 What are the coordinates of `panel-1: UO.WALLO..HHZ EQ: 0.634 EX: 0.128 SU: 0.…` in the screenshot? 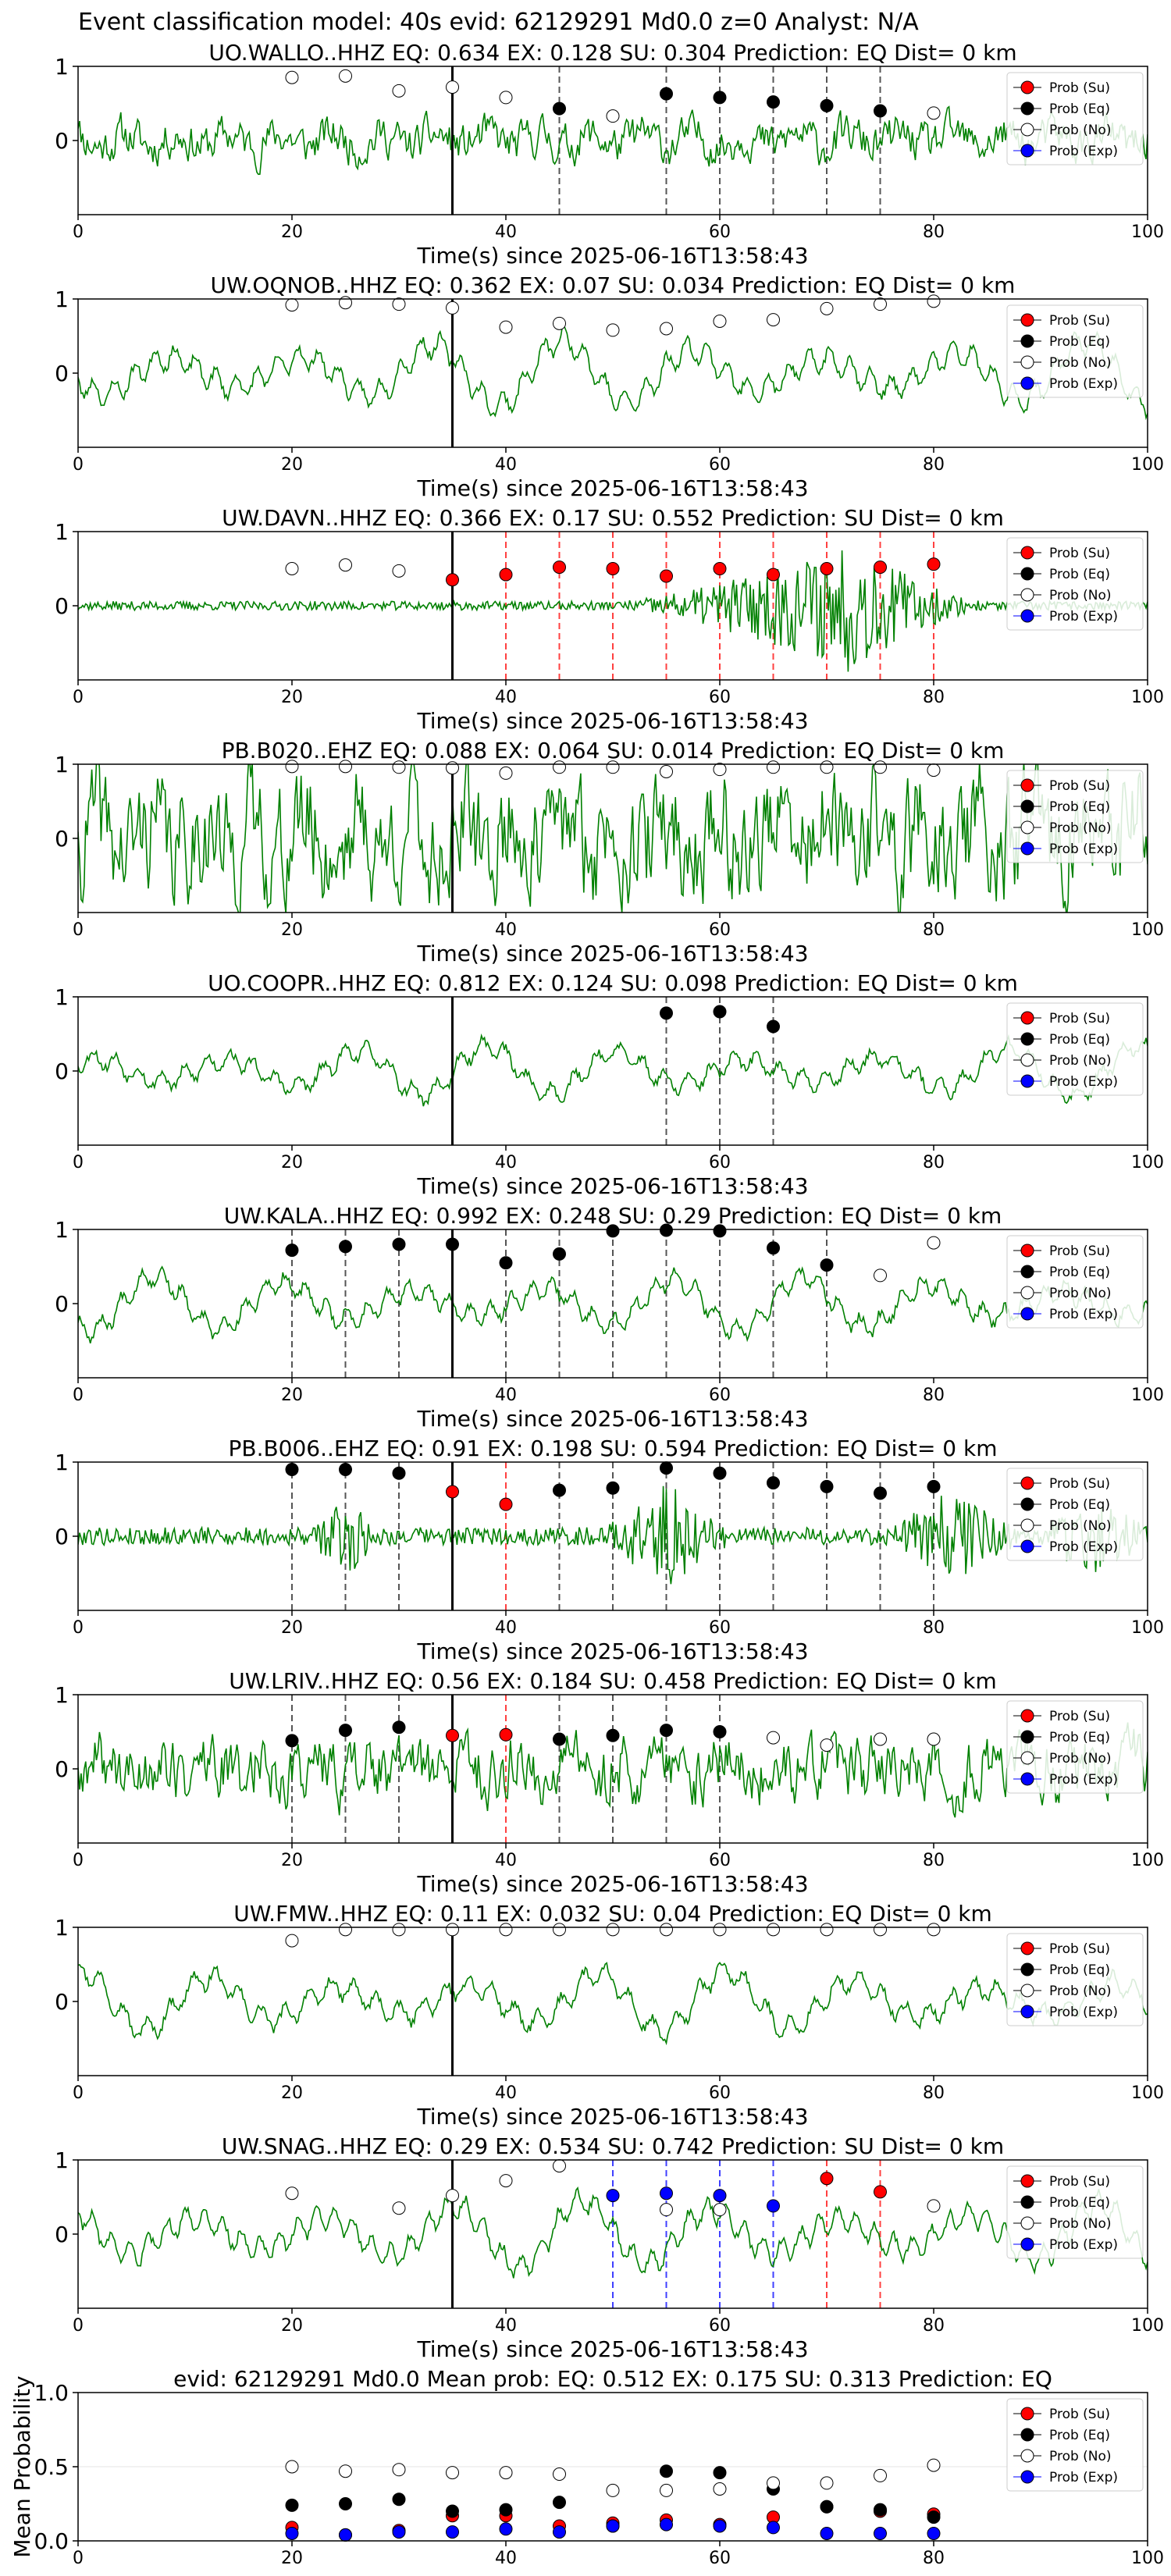 It's located at (609, 154).